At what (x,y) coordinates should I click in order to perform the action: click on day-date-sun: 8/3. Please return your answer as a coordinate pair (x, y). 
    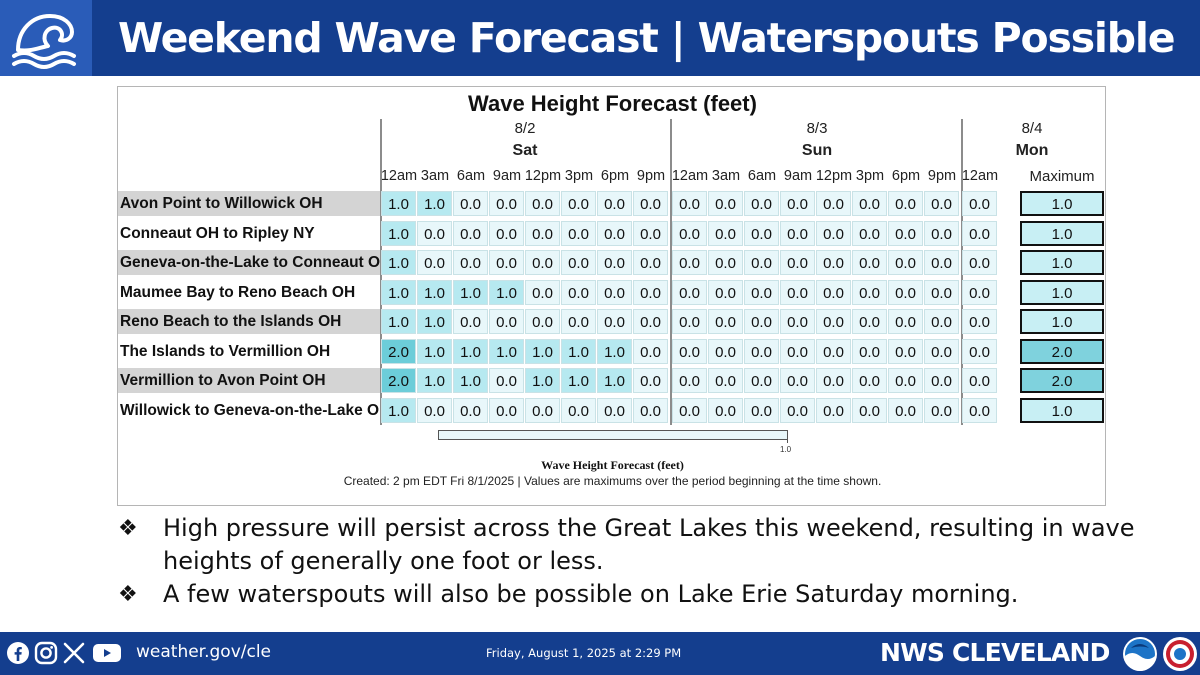
    Looking at the image, I should click on (817, 128).